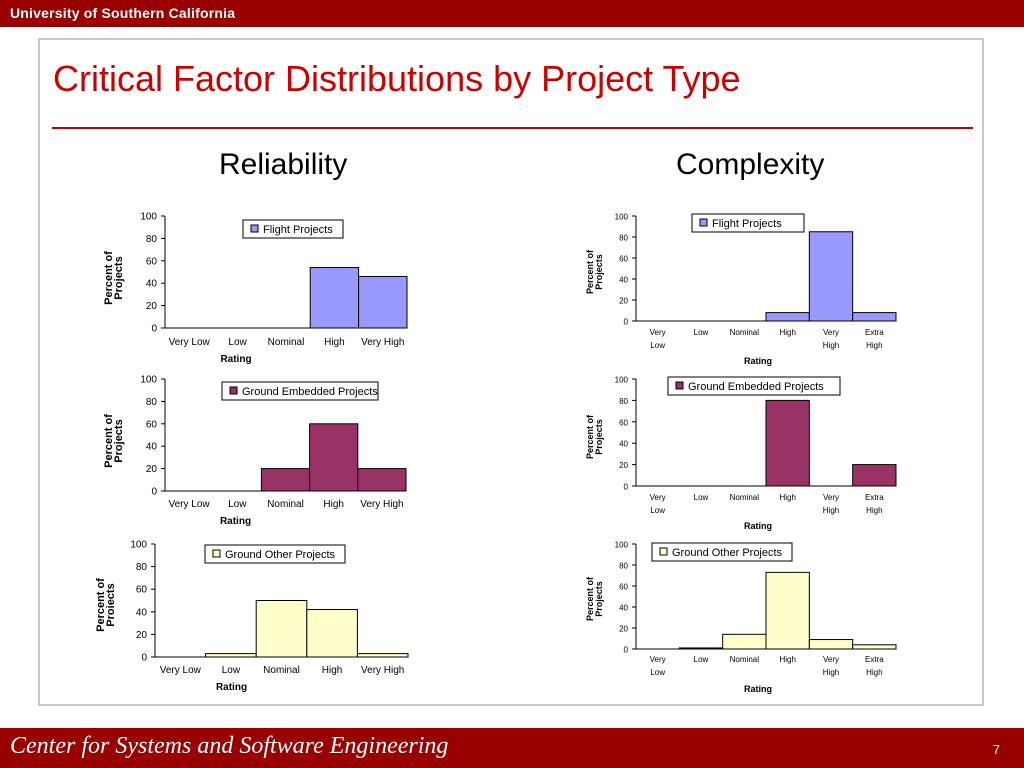 The image size is (1024, 768). I want to click on y-axis-label: Percent ofProiects, so click(106, 605).